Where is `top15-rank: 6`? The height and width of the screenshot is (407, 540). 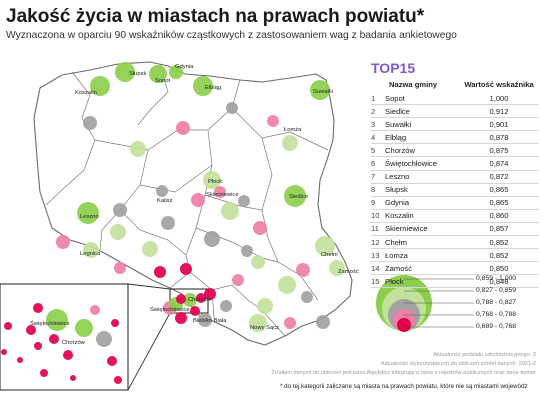
top15-rank: 6 is located at coordinates (373, 164).